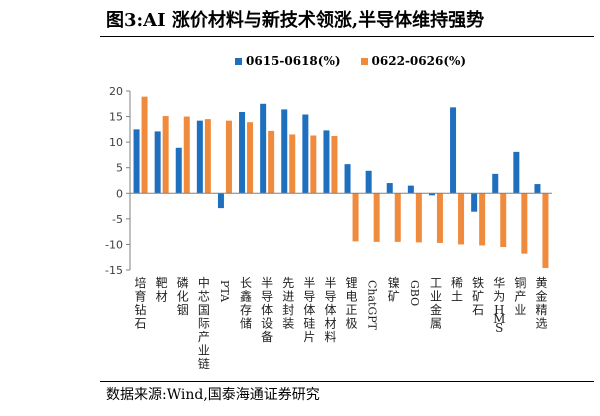 Image resolution: width=600 pixels, height=416 pixels. What do you see at coordinates (347, 36) in the screenshot?
I see `title-rule` at bounding box center [347, 36].